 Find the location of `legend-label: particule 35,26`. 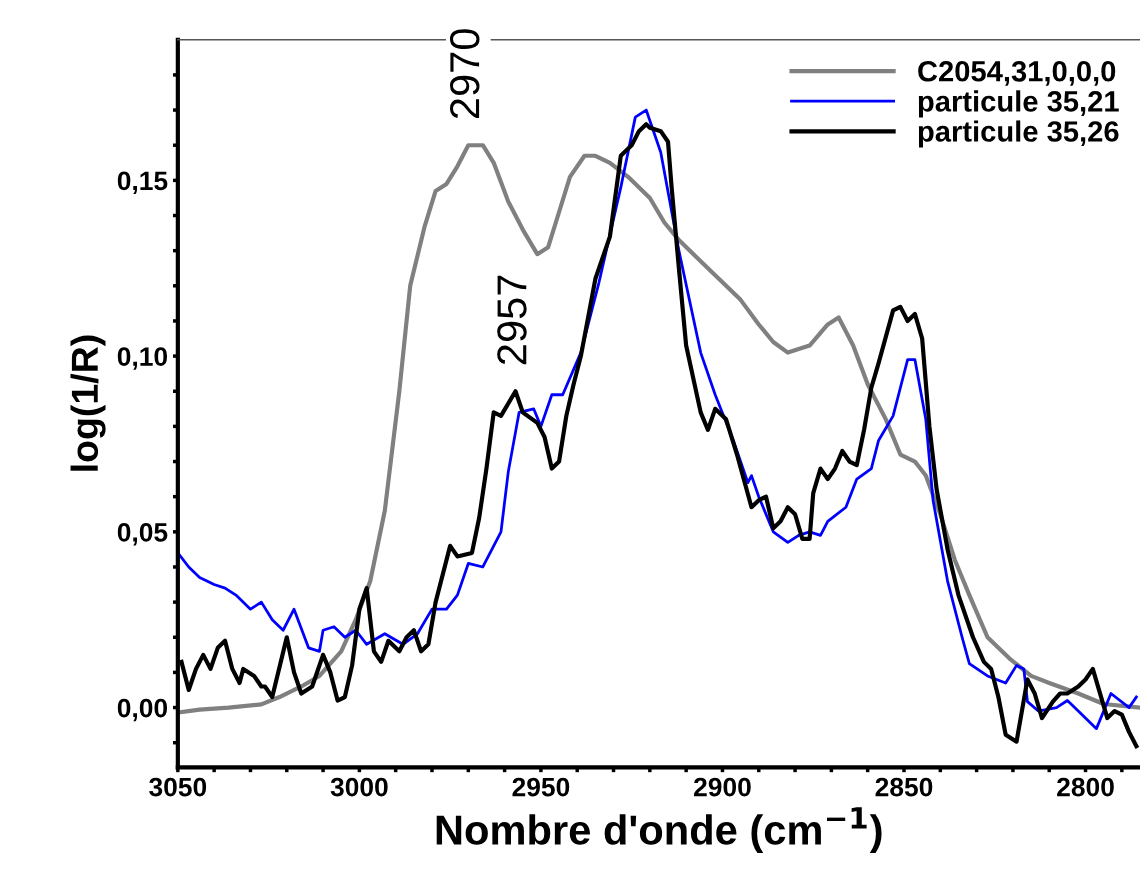

legend-label: particule 35,26 is located at coordinates (1018, 134).